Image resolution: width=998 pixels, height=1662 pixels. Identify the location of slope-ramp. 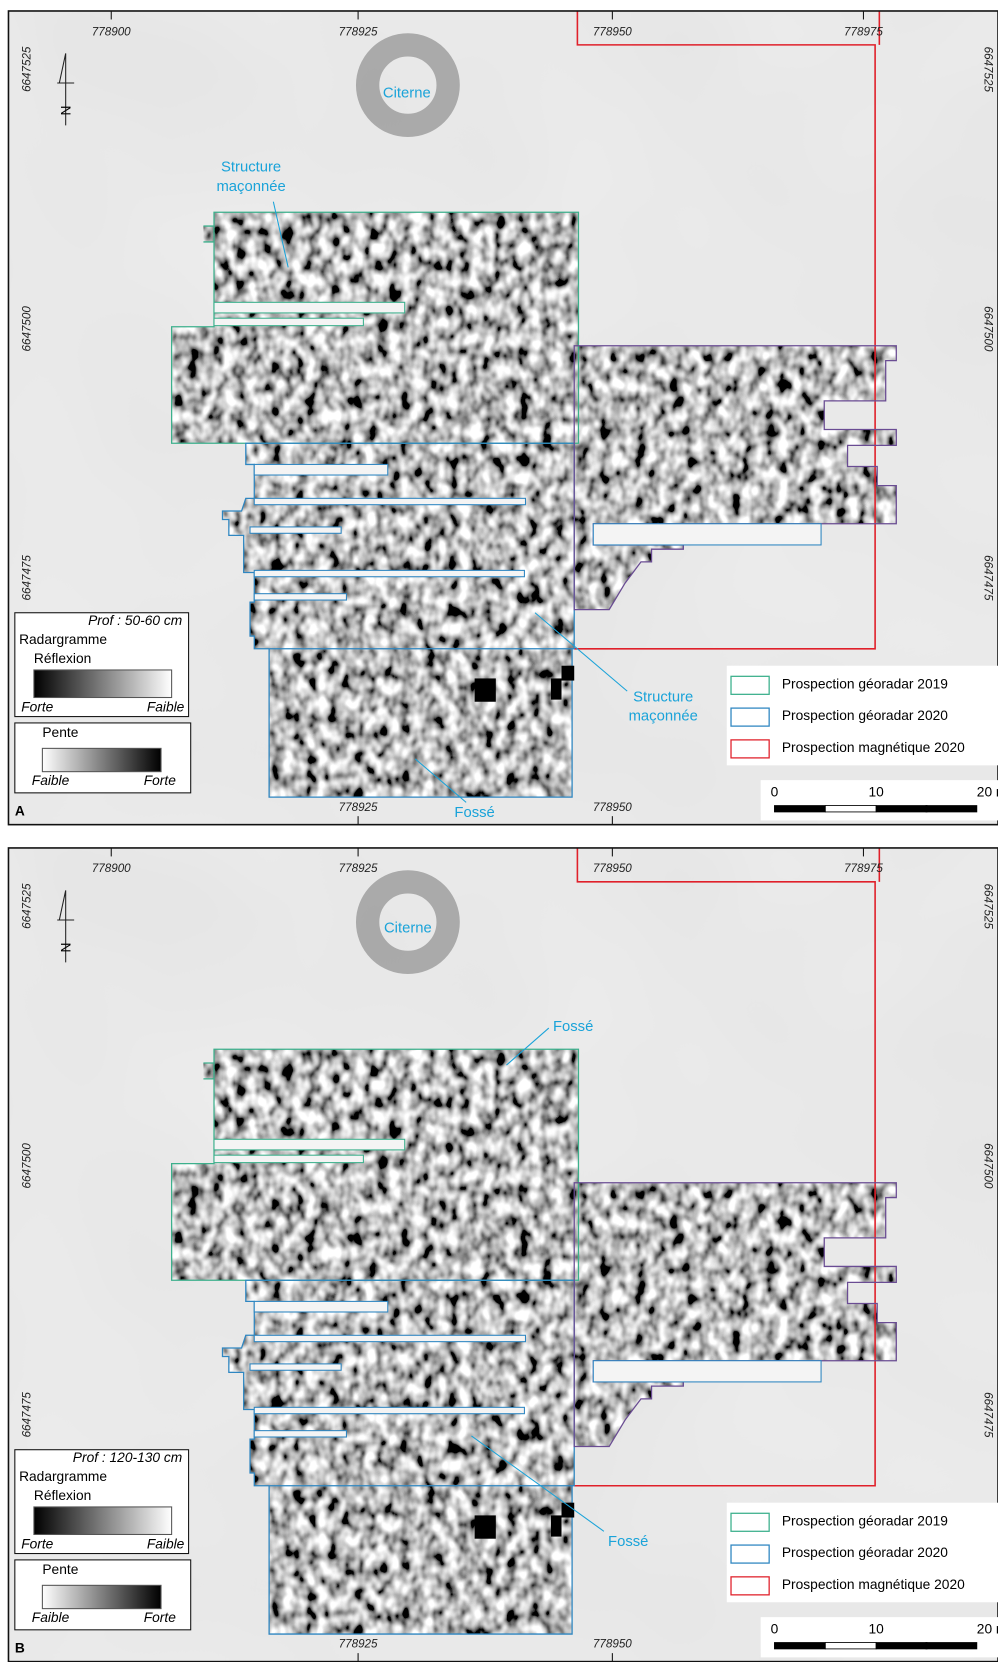
(101, 760).